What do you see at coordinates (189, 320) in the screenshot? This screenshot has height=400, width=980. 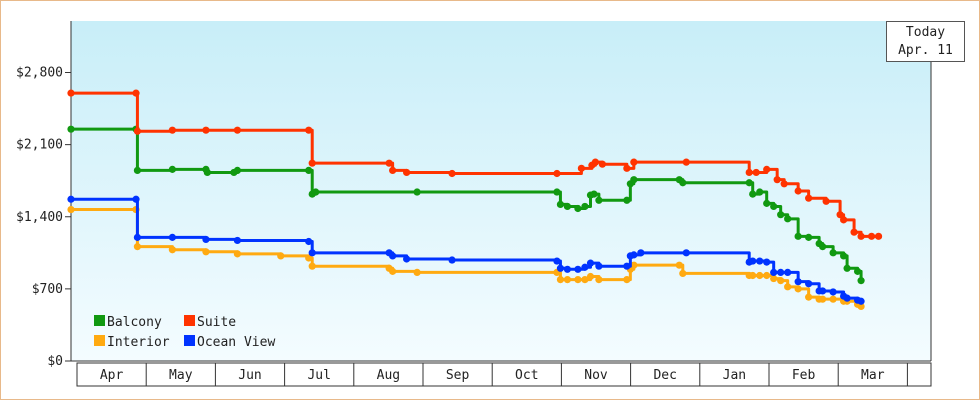 I see `legend-swatch-suite` at bounding box center [189, 320].